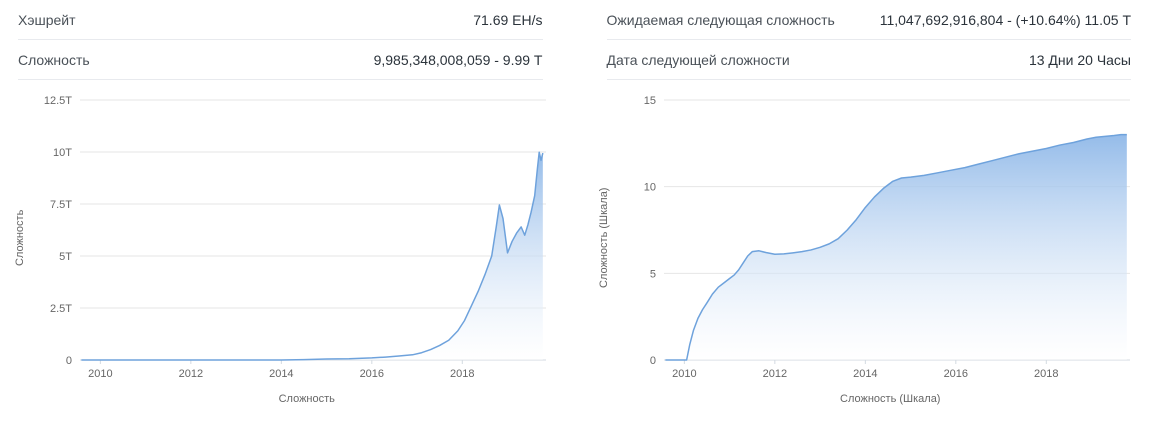 This screenshot has width=1149, height=432. Describe the element at coordinates (306, 399) in the screenshot. I see `x-axis-label-difficulty: Сложность` at that location.